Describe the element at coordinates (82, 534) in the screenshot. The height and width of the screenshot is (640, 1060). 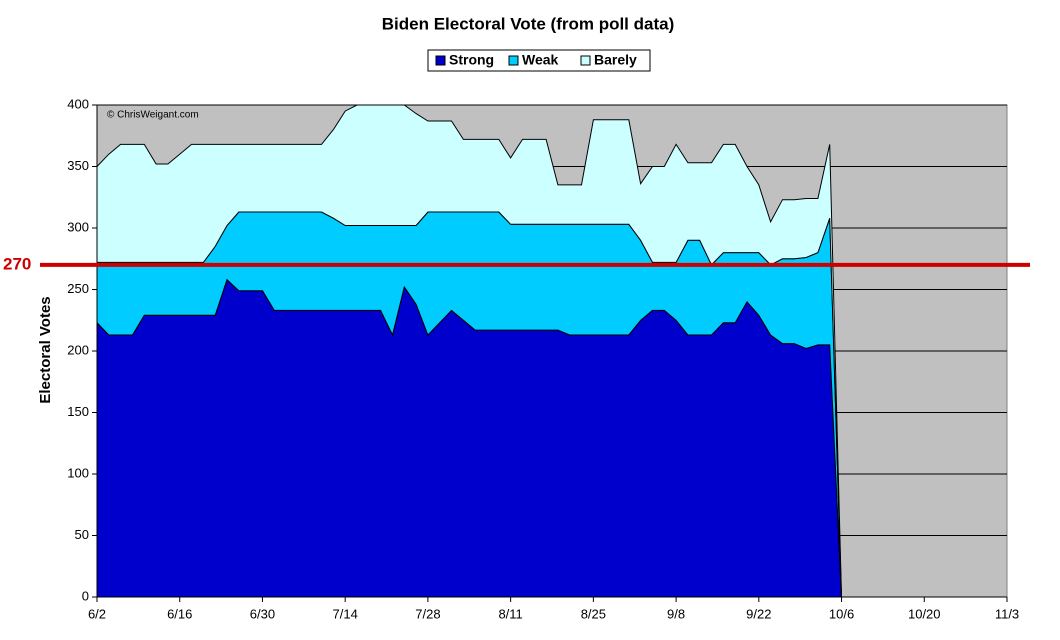
I see `y-tick-label: 50` at that location.